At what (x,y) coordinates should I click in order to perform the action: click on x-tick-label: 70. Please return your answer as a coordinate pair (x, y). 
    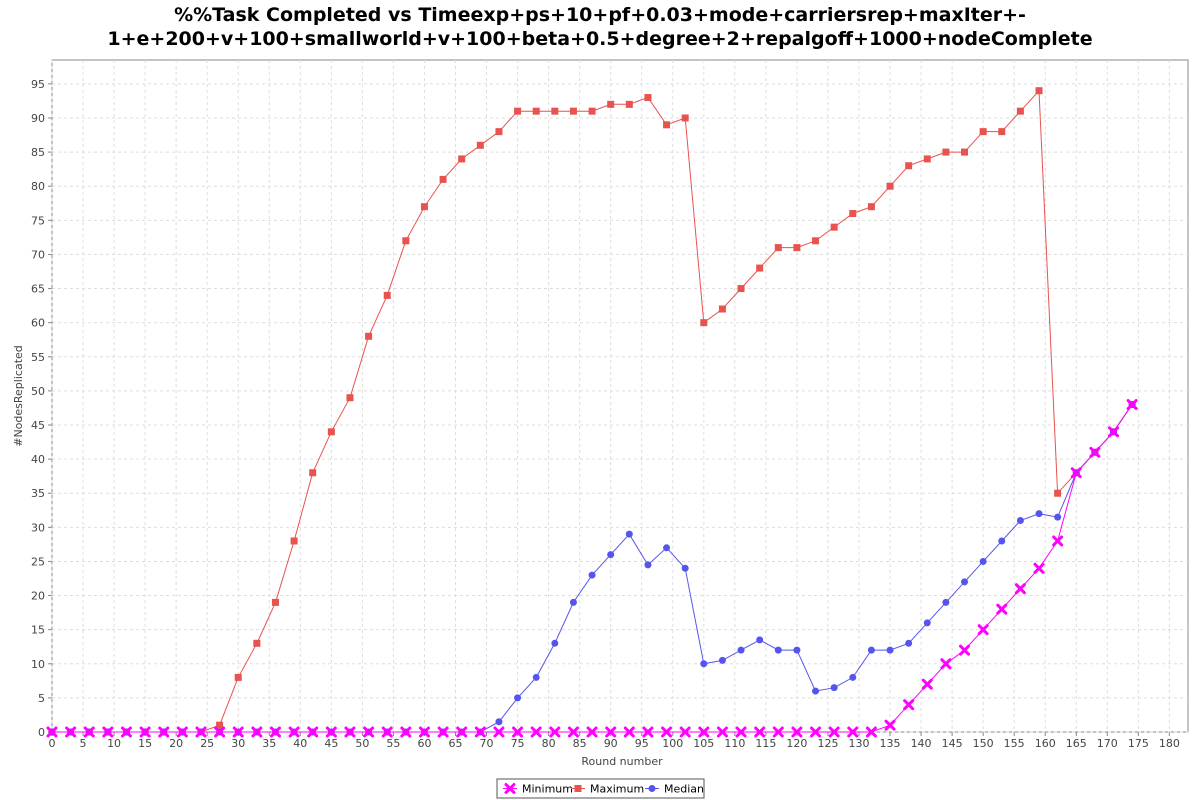
    Looking at the image, I should click on (487, 743).